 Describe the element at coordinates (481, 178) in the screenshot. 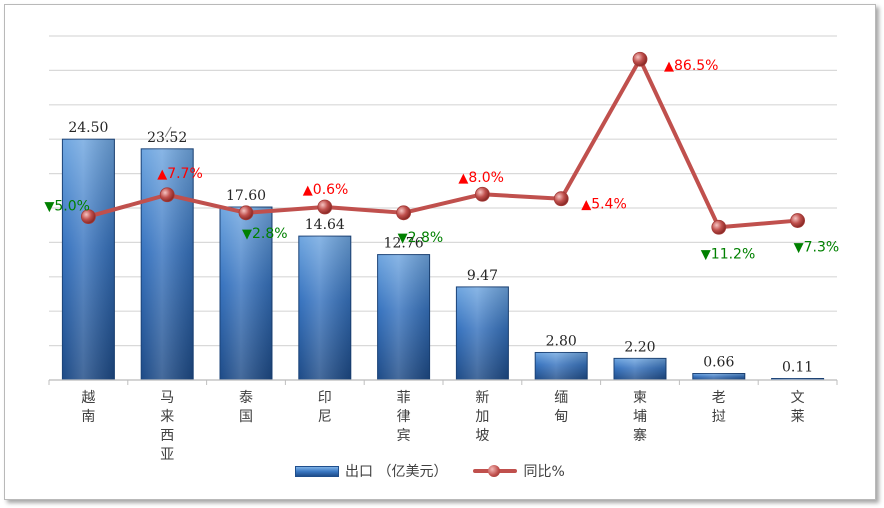

I see `yoy-label-up: ▲8.0%` at that location.